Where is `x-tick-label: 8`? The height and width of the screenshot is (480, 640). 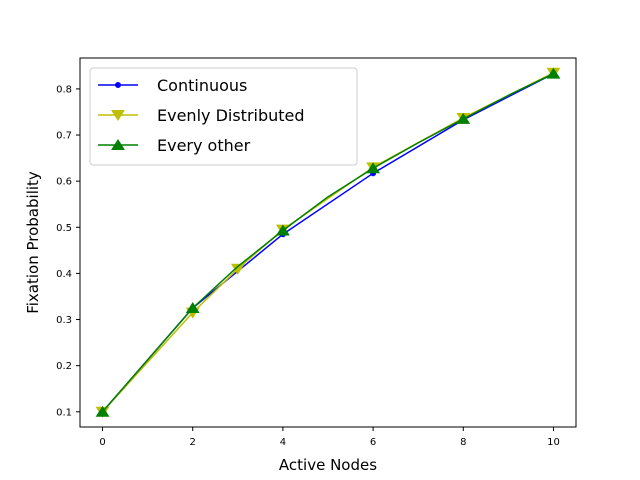
x-tick-label: 8 is located at coordinates (463, 442).